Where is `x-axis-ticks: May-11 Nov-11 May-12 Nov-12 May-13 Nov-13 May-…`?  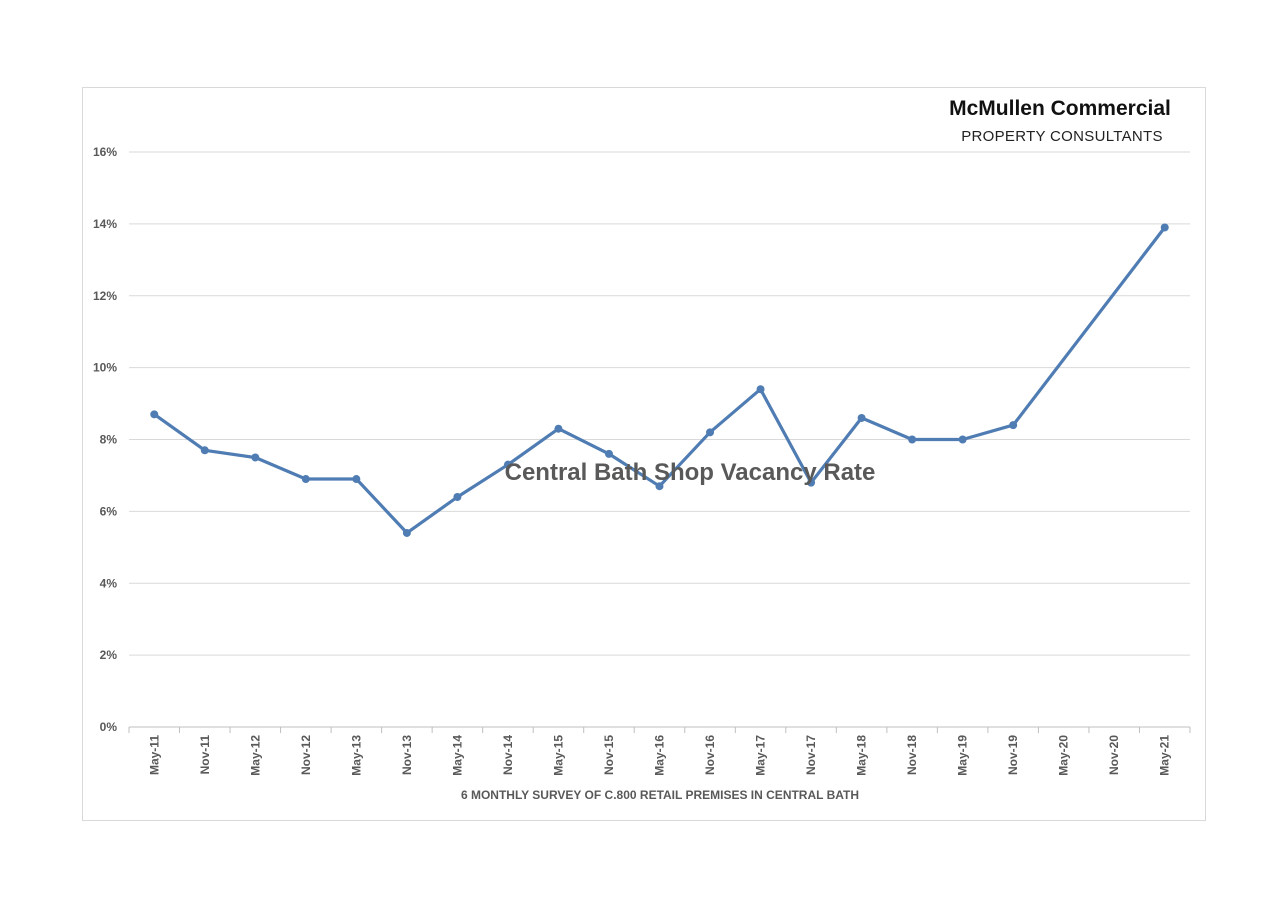 x-axis-ticks: May-11 Nov-11 May-12 Nov-12 May-13 Nov-13 May-… is located at coordinates (659, 755).